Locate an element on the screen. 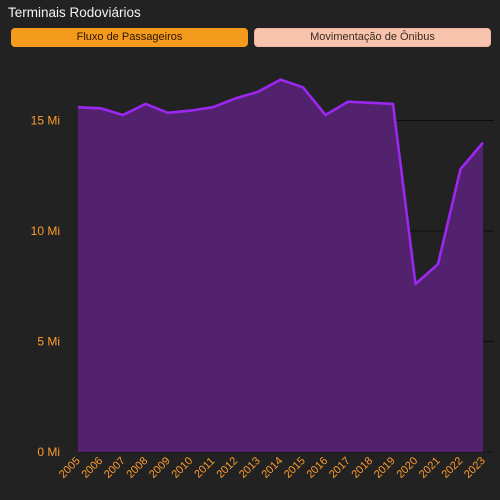  x-tick-label: 2018 is located at coordinates (362, 468).